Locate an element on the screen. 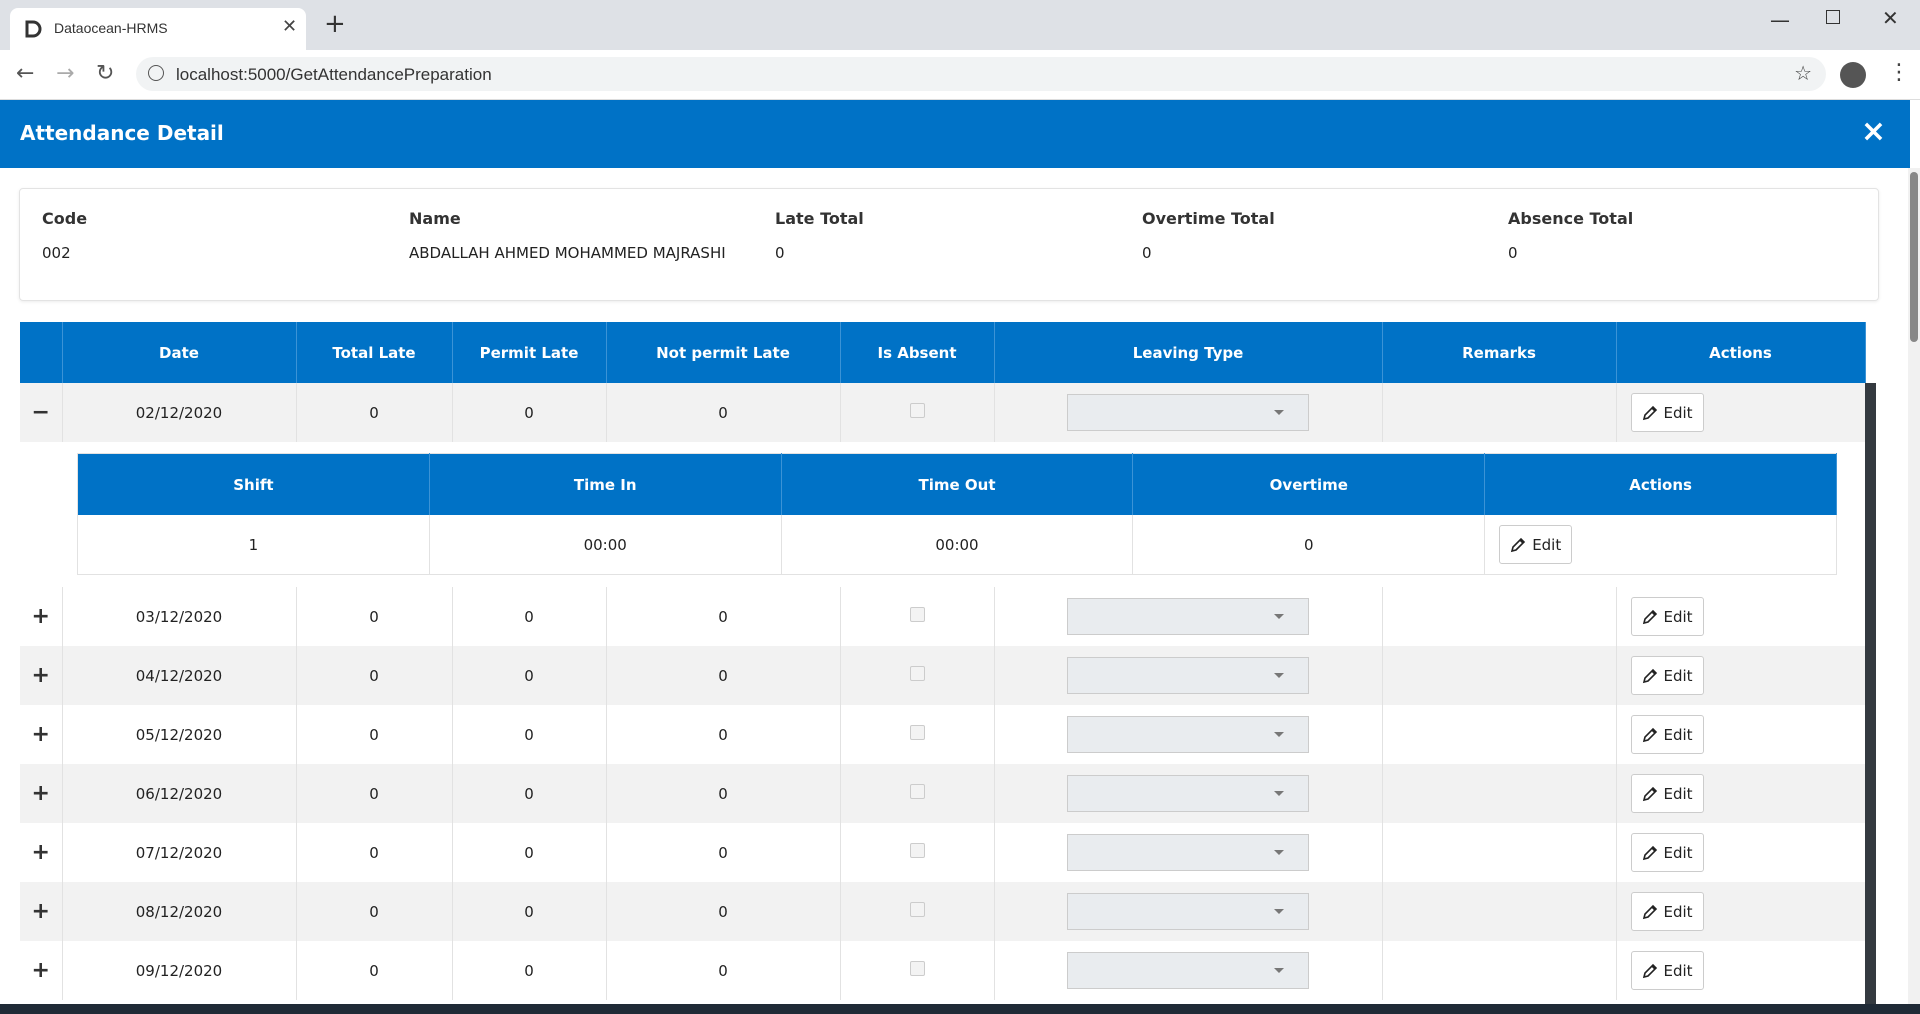 The height and width of the screenshot is (1014, 1920). shift-actions-cell: Edit is located at coordinates (1660, 545).